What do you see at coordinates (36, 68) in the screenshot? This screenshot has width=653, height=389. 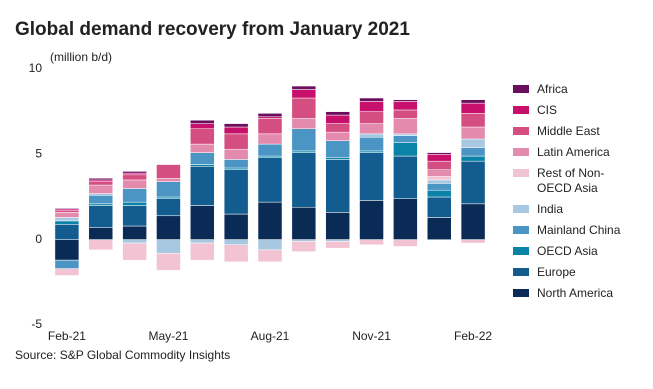 I see `y-tick-label: 10` at bounding box center [36, 68].